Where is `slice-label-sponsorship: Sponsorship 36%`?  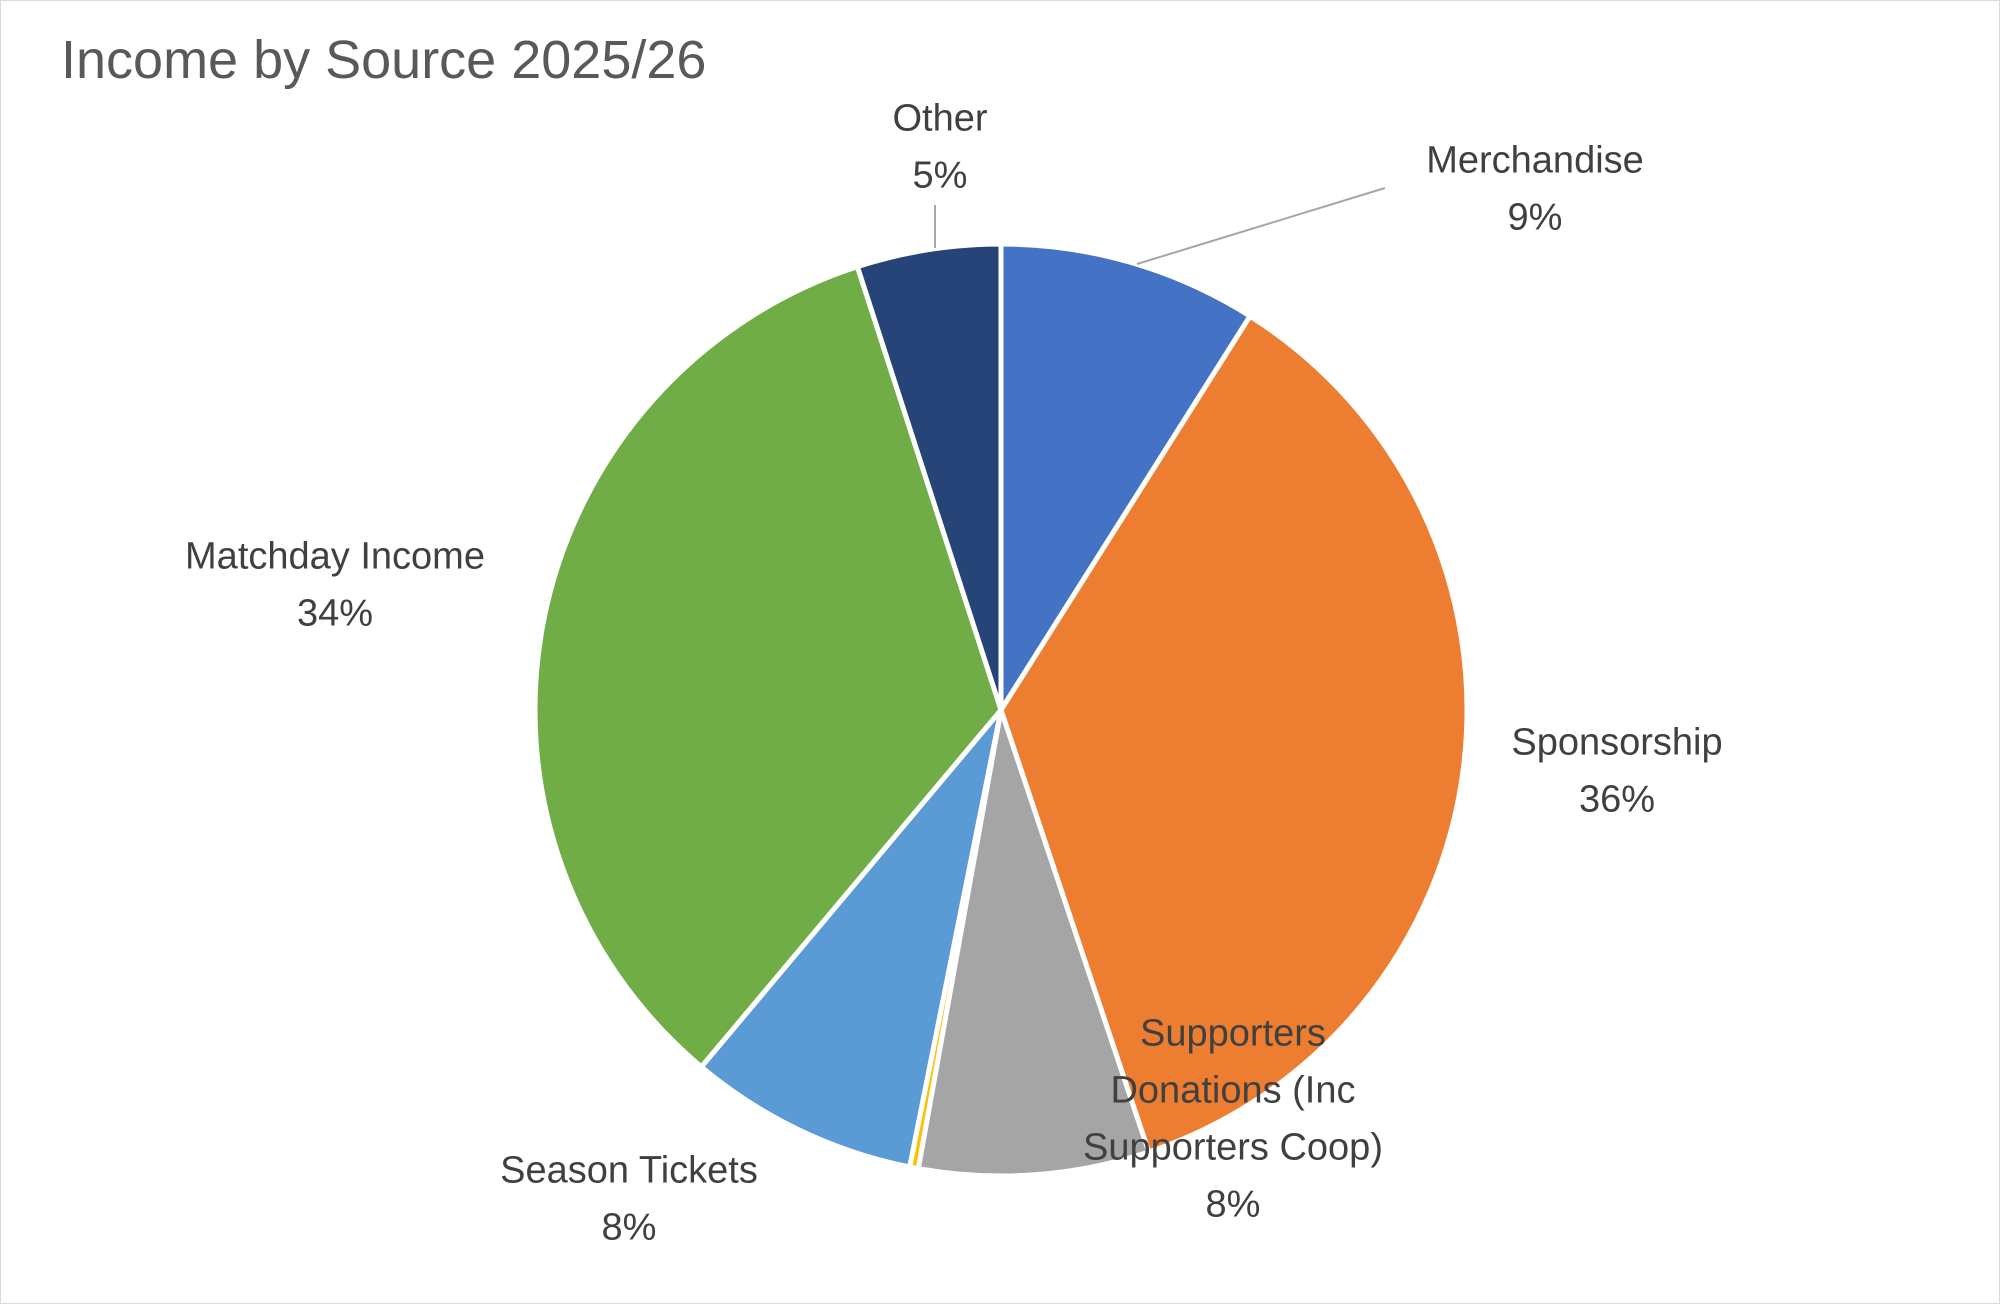 slice-label-sponsorship: Sponsorship 36% is located at coordinates (1616, 771).